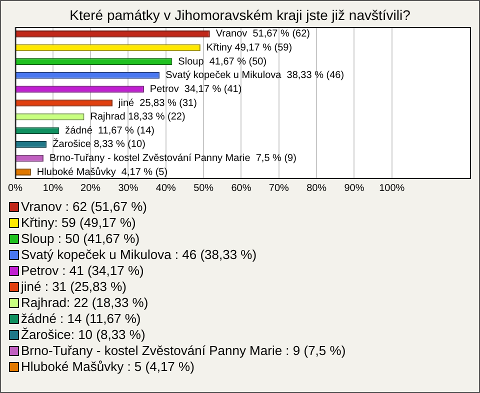 The width and height of the screenshot is (480, 393). I want to click on text: Žarošice: 10 (8,33 %), so click(83, 335).